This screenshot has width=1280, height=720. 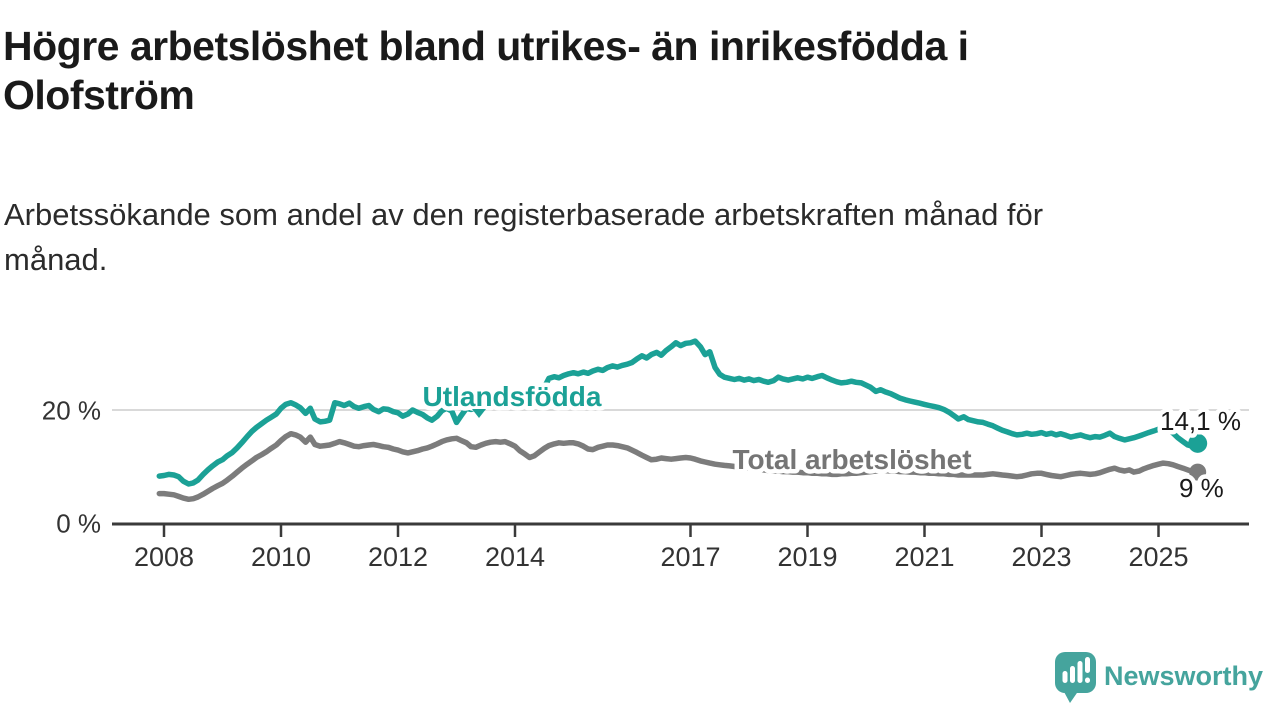 I want to click on x-axis-label-2012: 2012, so click(x=398, y=557).